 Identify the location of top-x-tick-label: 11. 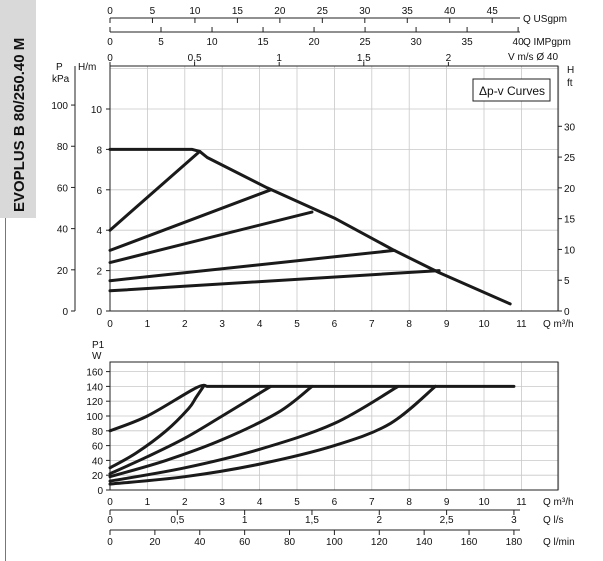
(521, 324).